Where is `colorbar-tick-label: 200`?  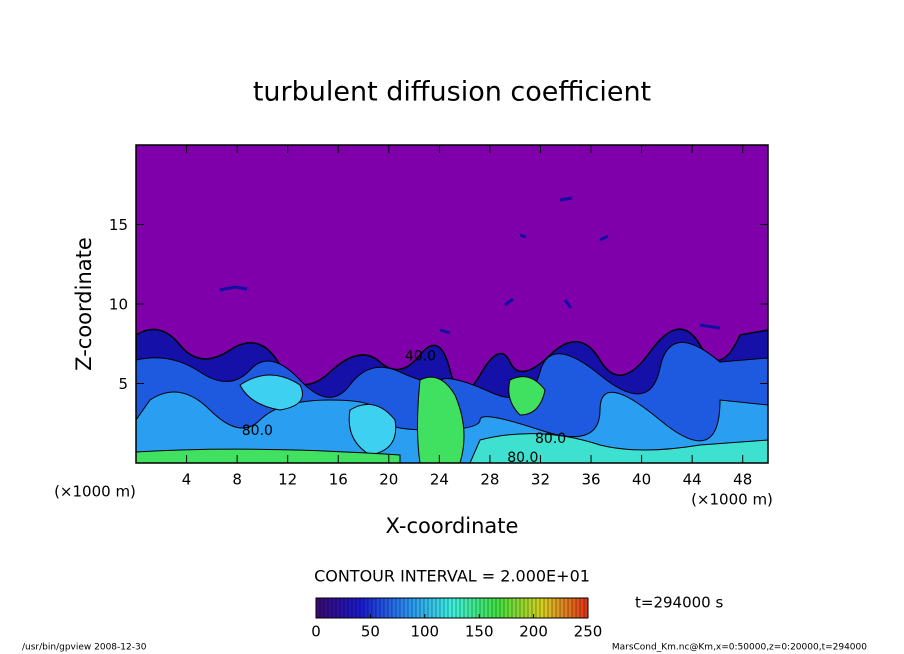
colorbar-tick-label: 200 is located at coordinates (533, 632).